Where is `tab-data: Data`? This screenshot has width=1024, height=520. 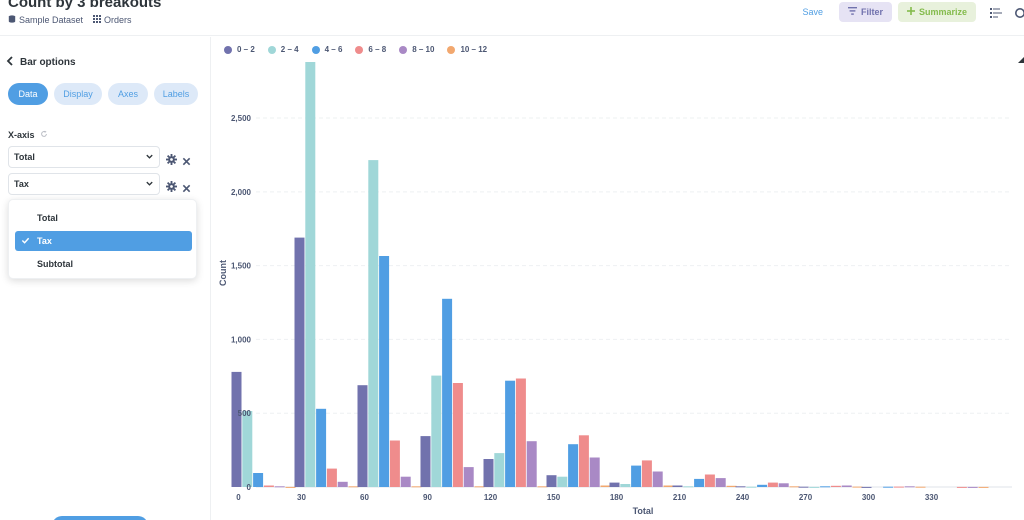 tab-data: Data is located at coordinates (28, 94).